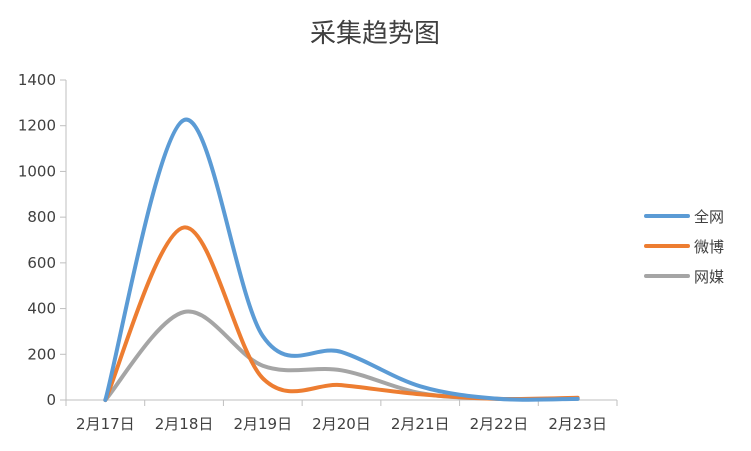 The width and height of the screenshot is (751, 451). I want to click on y-axis-ticks: 0 200 400 600 800 1000 1200 1400, so click(42, 240).